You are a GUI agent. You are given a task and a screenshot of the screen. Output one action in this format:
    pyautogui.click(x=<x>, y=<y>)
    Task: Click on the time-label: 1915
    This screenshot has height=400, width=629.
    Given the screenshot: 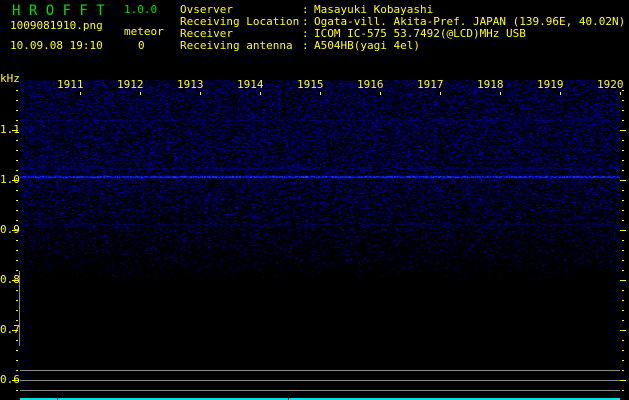 What is the action you would take?
    pyautogui.click(x=310, y=84)
    